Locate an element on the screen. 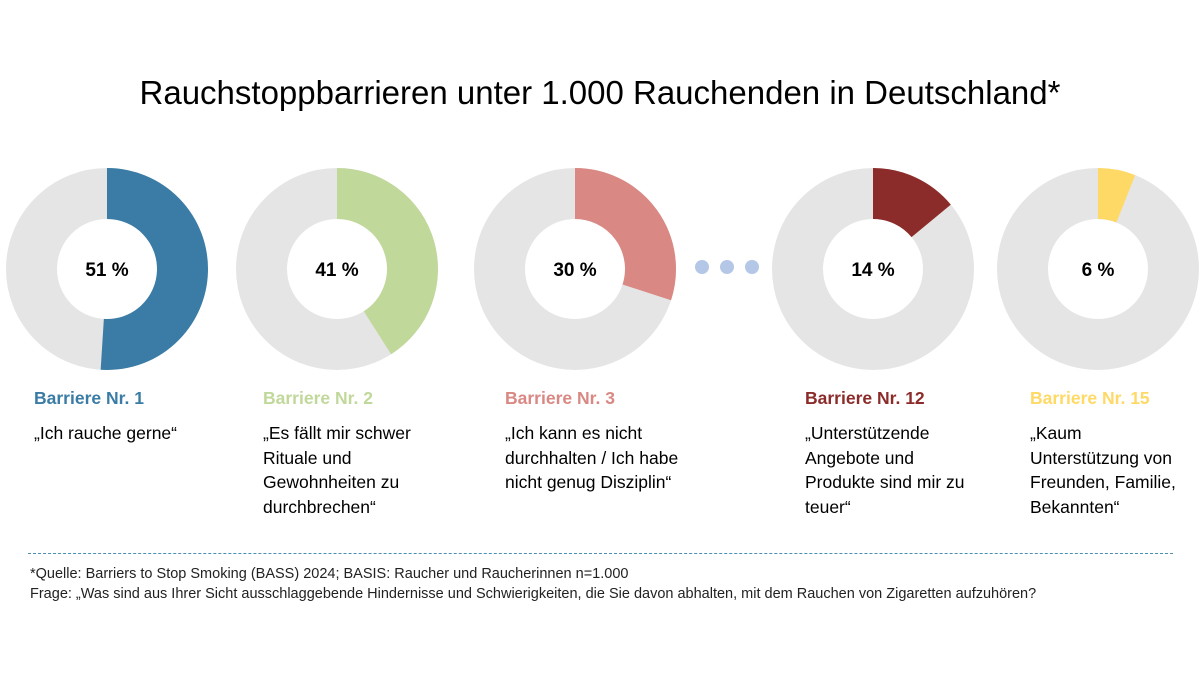 The image size is (1200, 674). donut-chart-2: 41 % is located at coordinates (337, 269).